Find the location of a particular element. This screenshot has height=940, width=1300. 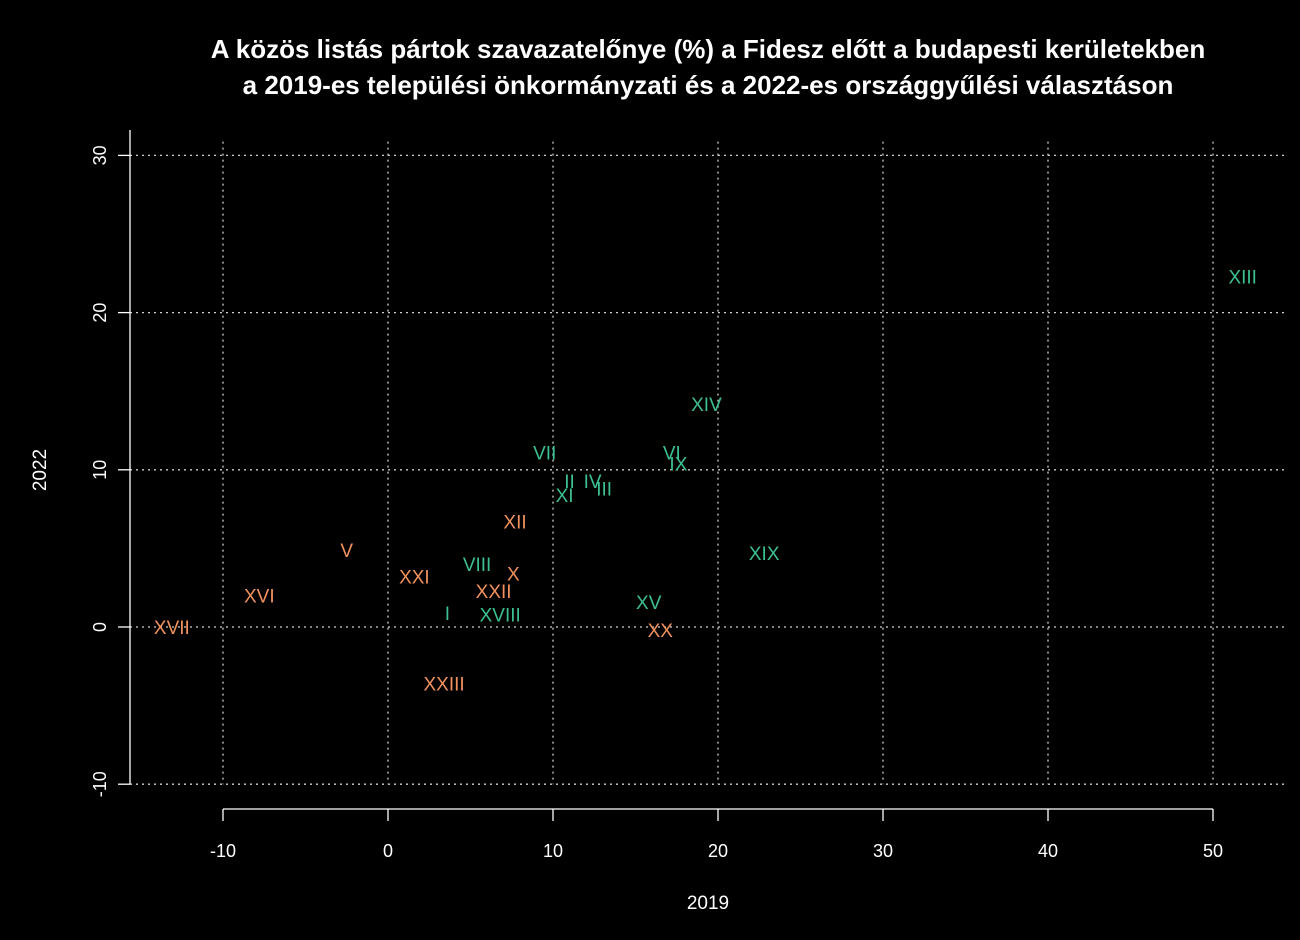

point-label: XI is located at coordinates (565, 496).